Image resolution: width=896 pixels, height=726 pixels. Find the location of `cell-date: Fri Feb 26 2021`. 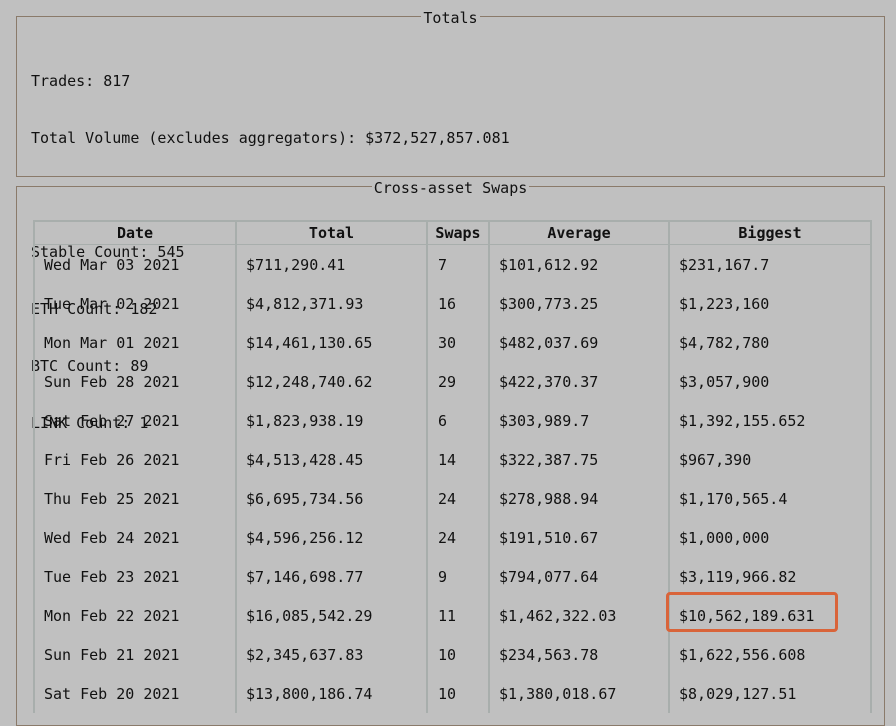

cell-date: Fri Feb 26 2021 is located at coordinates (112, 459).